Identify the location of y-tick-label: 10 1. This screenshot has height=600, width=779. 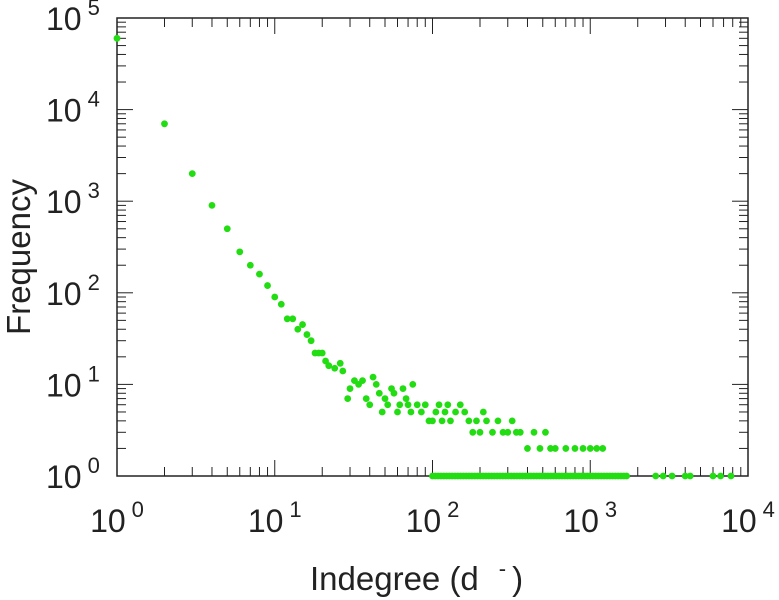
(73, 382).